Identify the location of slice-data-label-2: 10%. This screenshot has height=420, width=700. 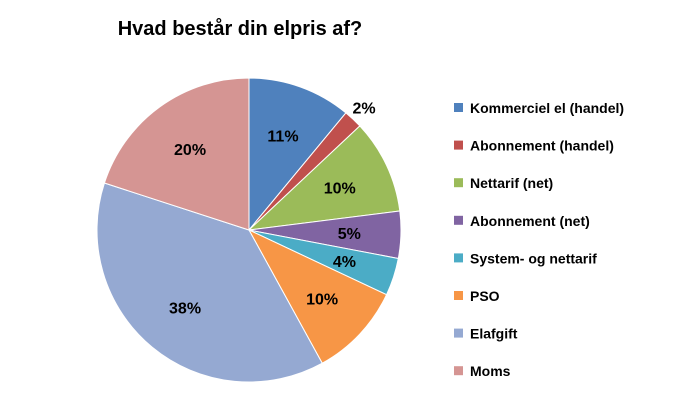
(340, 188).